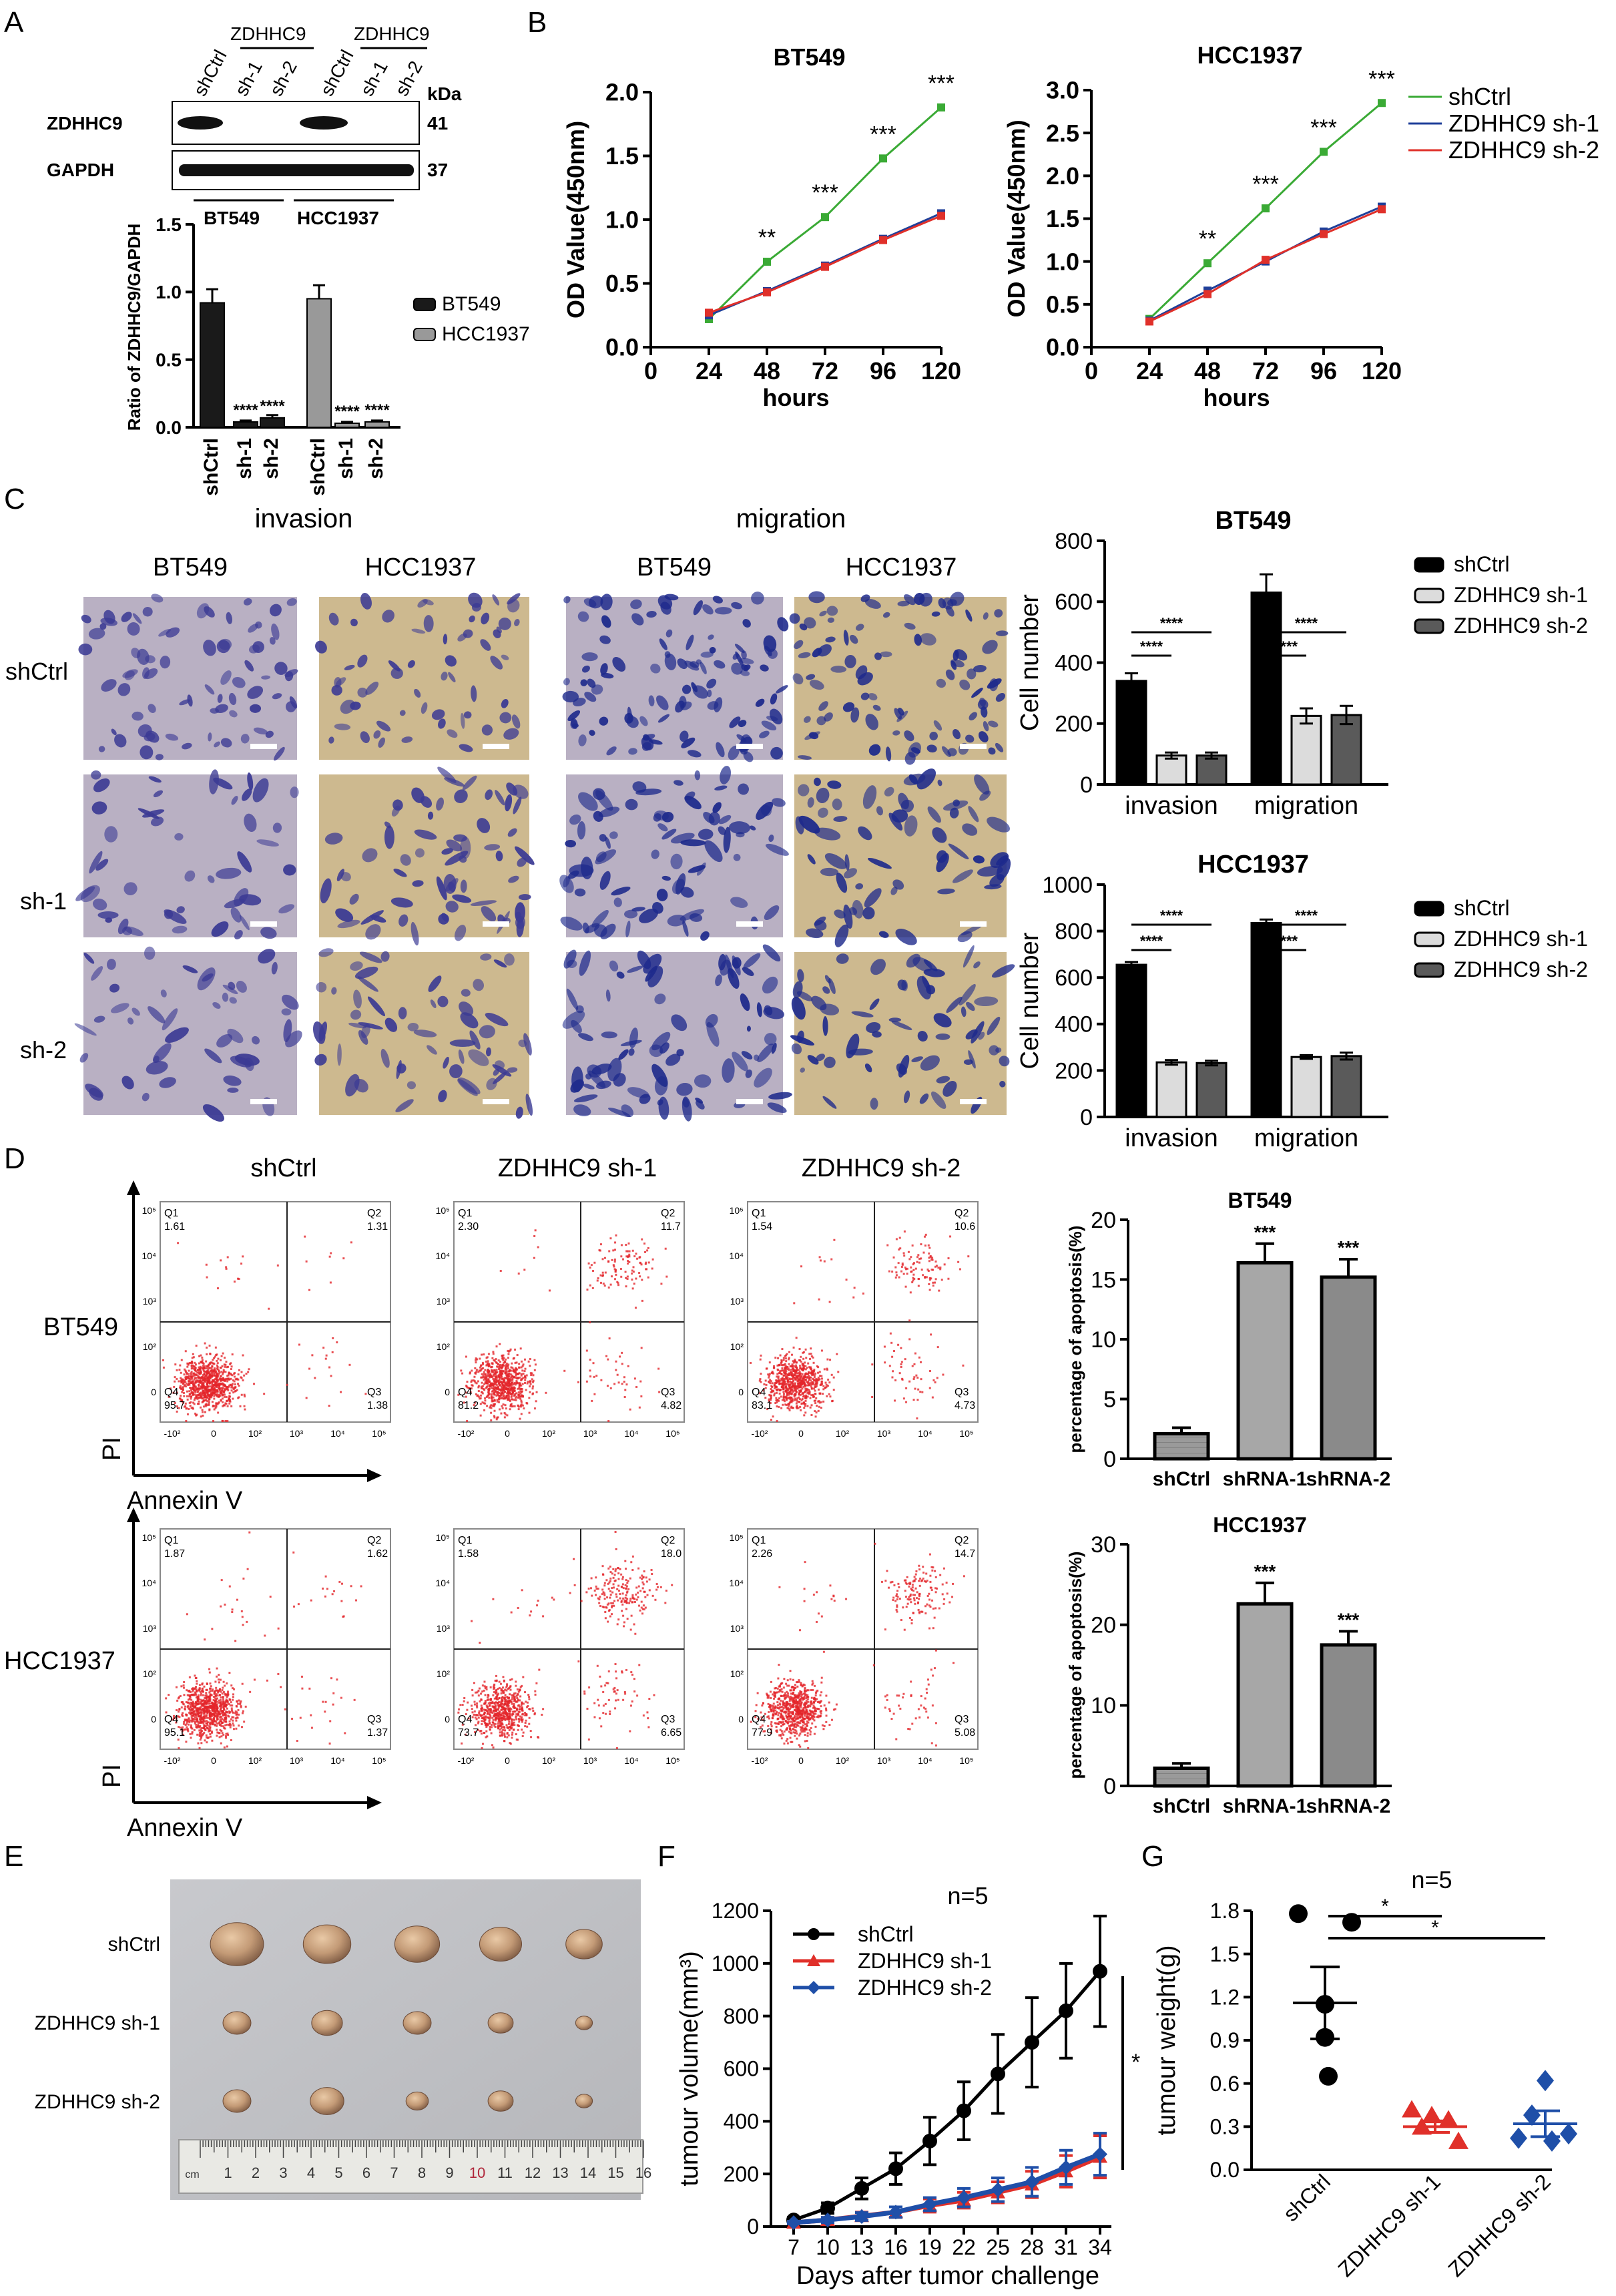 This screenshot has height=2296, width=1616. I want to click on x-tick-label: shCtrl, so click(318, 467).